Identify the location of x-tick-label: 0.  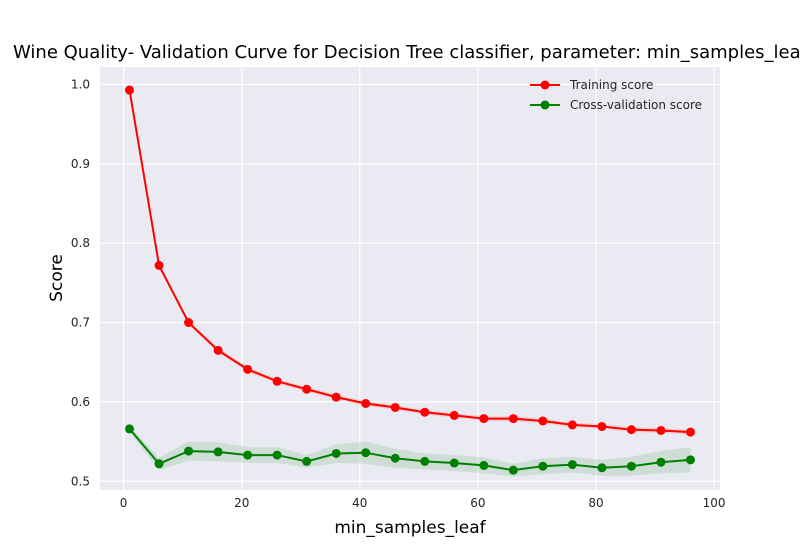
(124, 503).